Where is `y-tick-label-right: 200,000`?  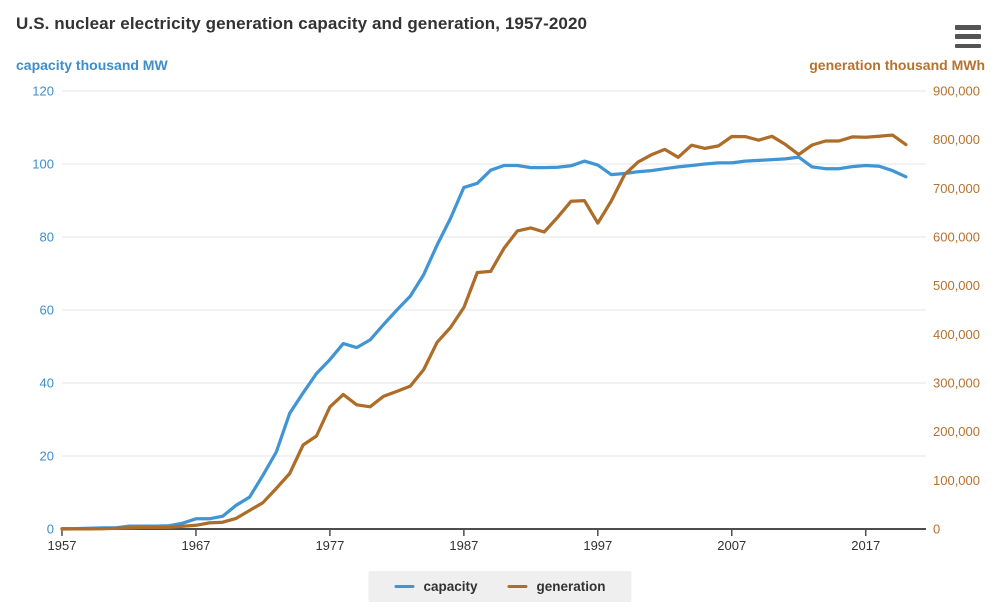
y-tick-label-right: 200,000 is located at coordinates (956, 431).